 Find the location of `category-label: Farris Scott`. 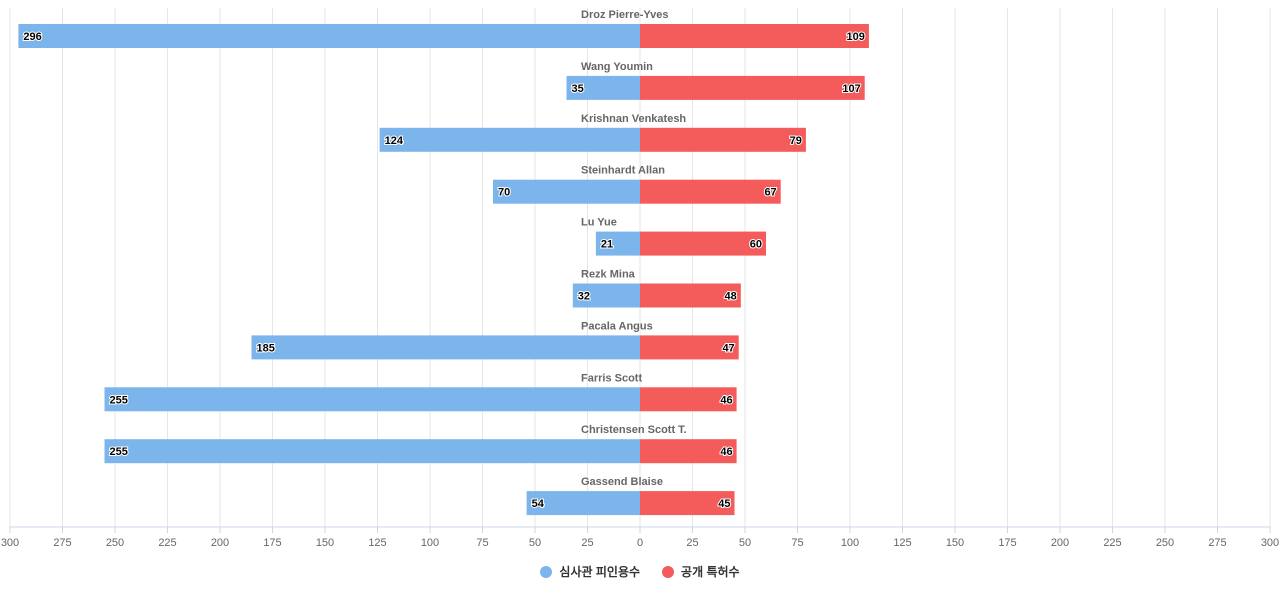

category-label: Farris Scott is located at coordinates (611, 378).